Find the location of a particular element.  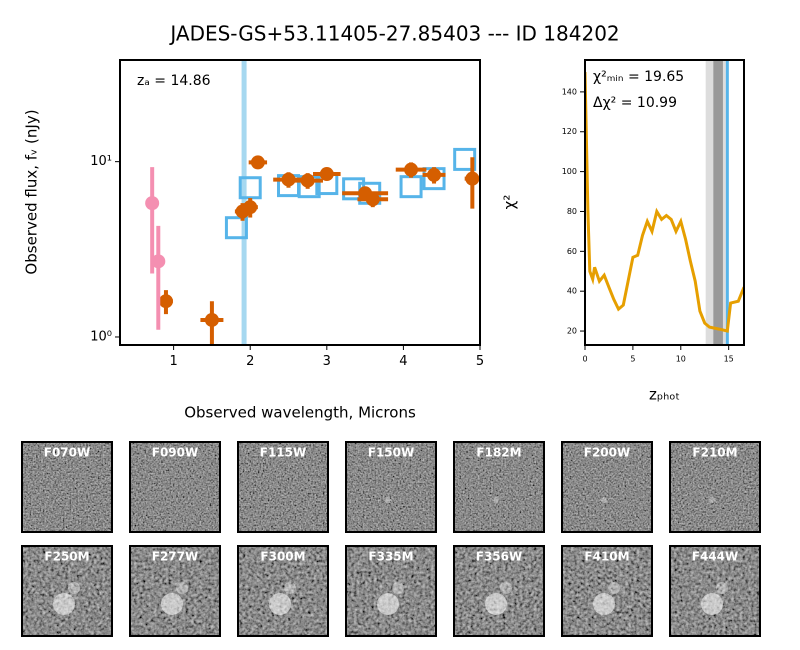

stamp-label: F115W is located at coordinates (283, 453).